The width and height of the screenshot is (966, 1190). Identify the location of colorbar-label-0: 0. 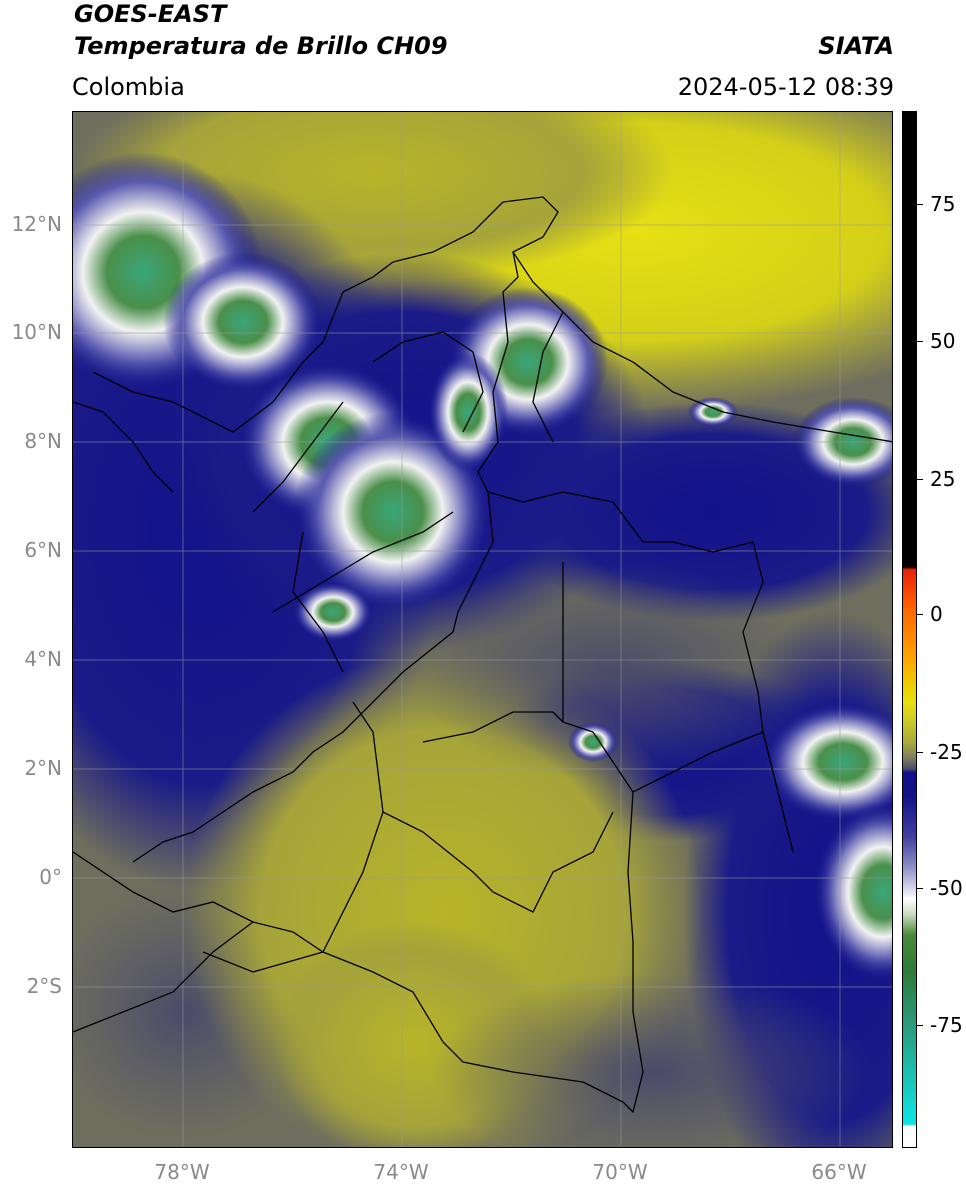
(936, 614).